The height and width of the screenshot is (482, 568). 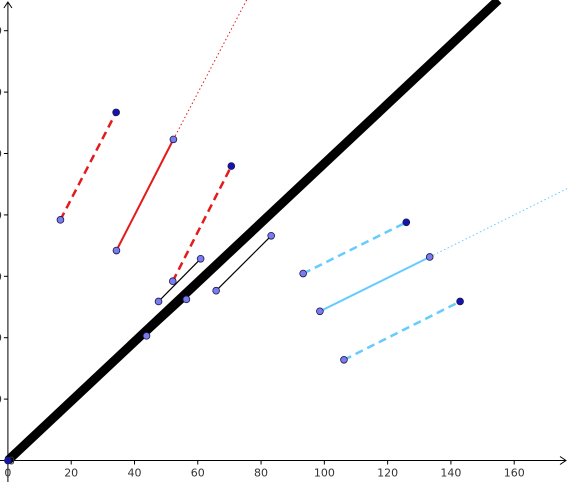 What do you see at coordinates (134, 473) in the screenshot?
I see `x-tick-label: 40` at bounding box center [134, 473].